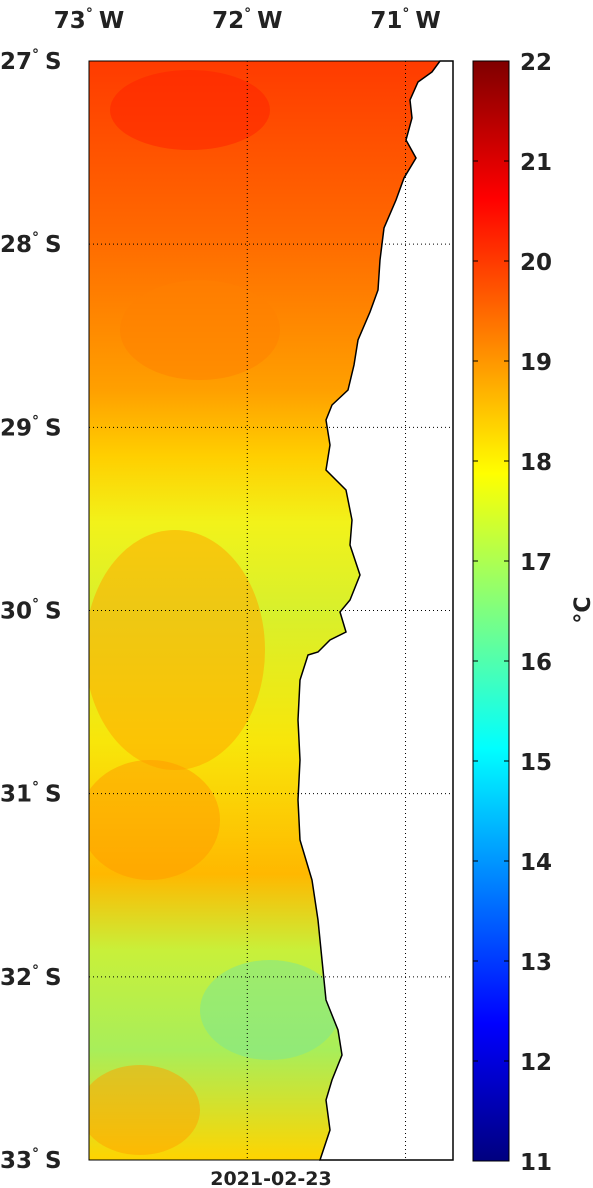 This screenshot has width=593, height=1188. What do you see at coordinates (536, 463) in the screenshot?
I see `colorbar-tick-label: 18` at bounding box center [536, 463].